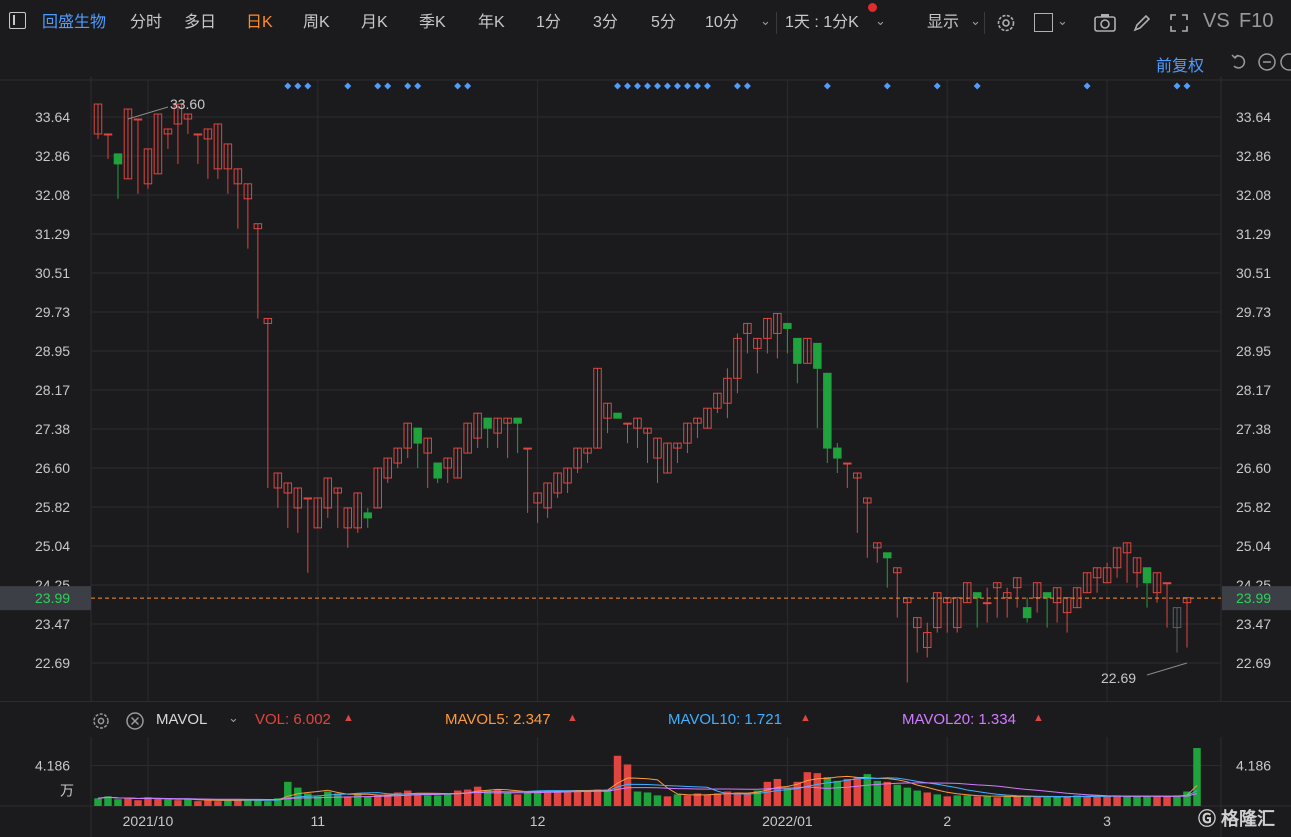  What do you see at coordinates (182, 719) in the screenshot?
I see `indicator-name: MAVOL` at bounding box center [182, 719].